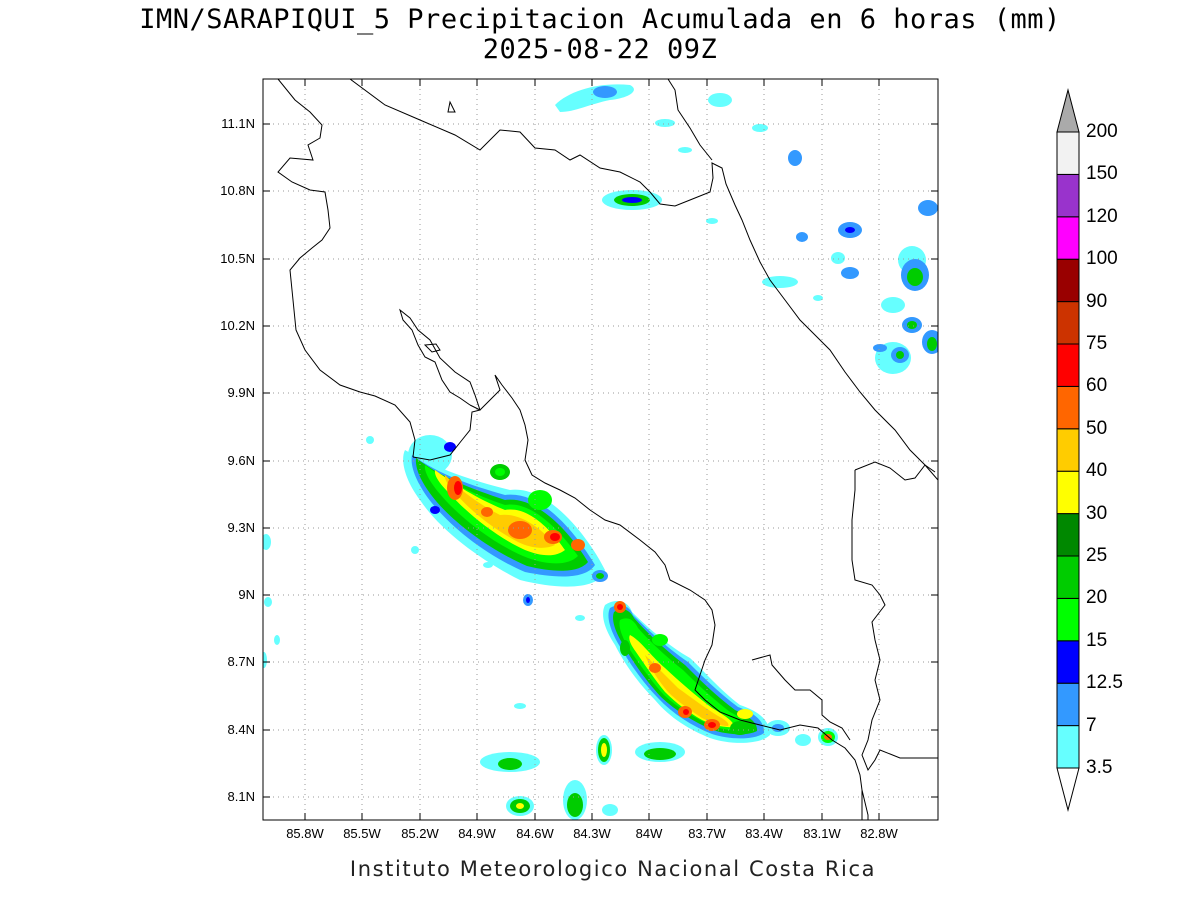  Describe the element at coordinates (1097, 598) in the screenshot. I see `colorbar-level-label: 20` at that location.